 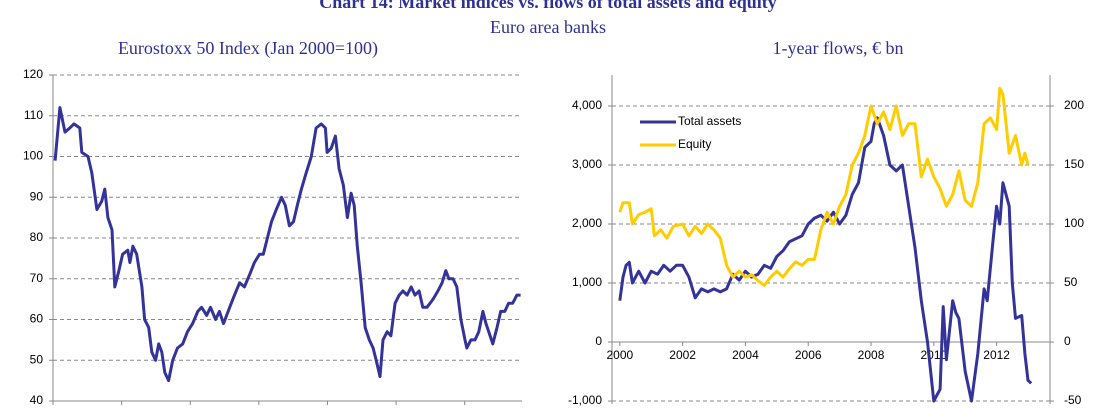 What do you see at coordinates (37, 237) in the screenshot?
I see `y-tick-label: 80` at bounding box center [37, 237].